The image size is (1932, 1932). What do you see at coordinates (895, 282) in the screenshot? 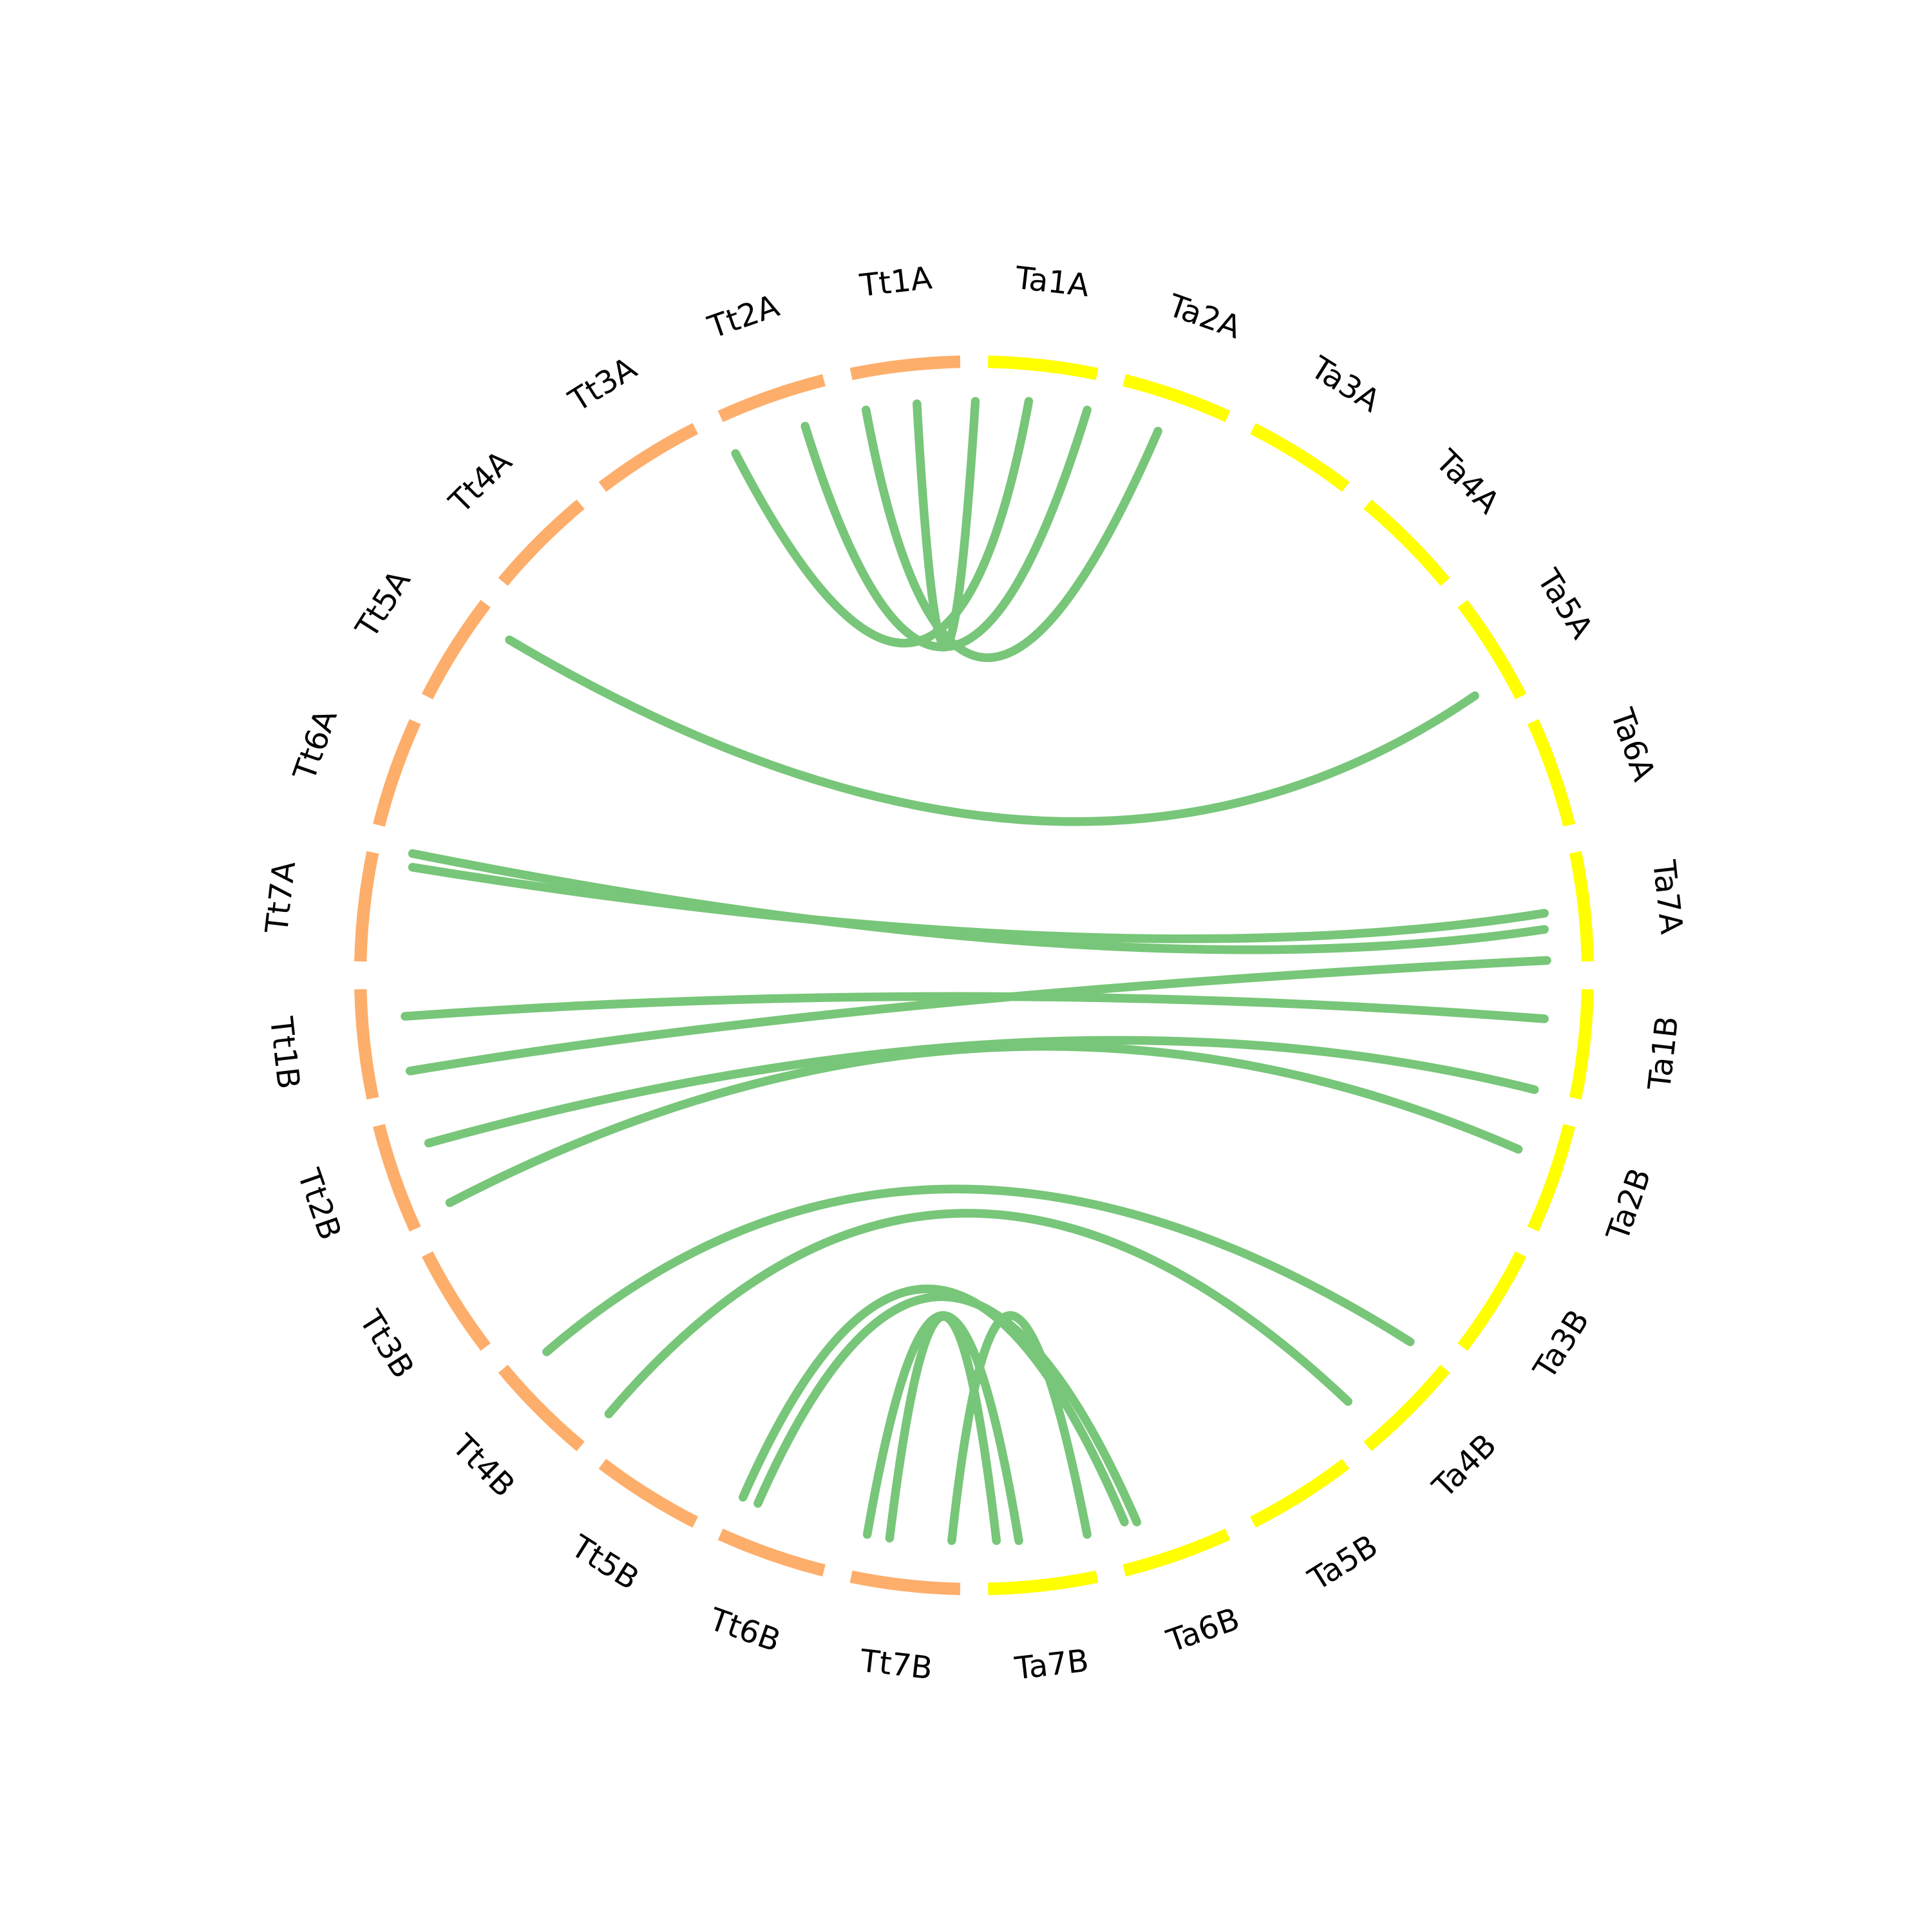
I see `segment-label: Tt1A` at bounding box center [895, 282].